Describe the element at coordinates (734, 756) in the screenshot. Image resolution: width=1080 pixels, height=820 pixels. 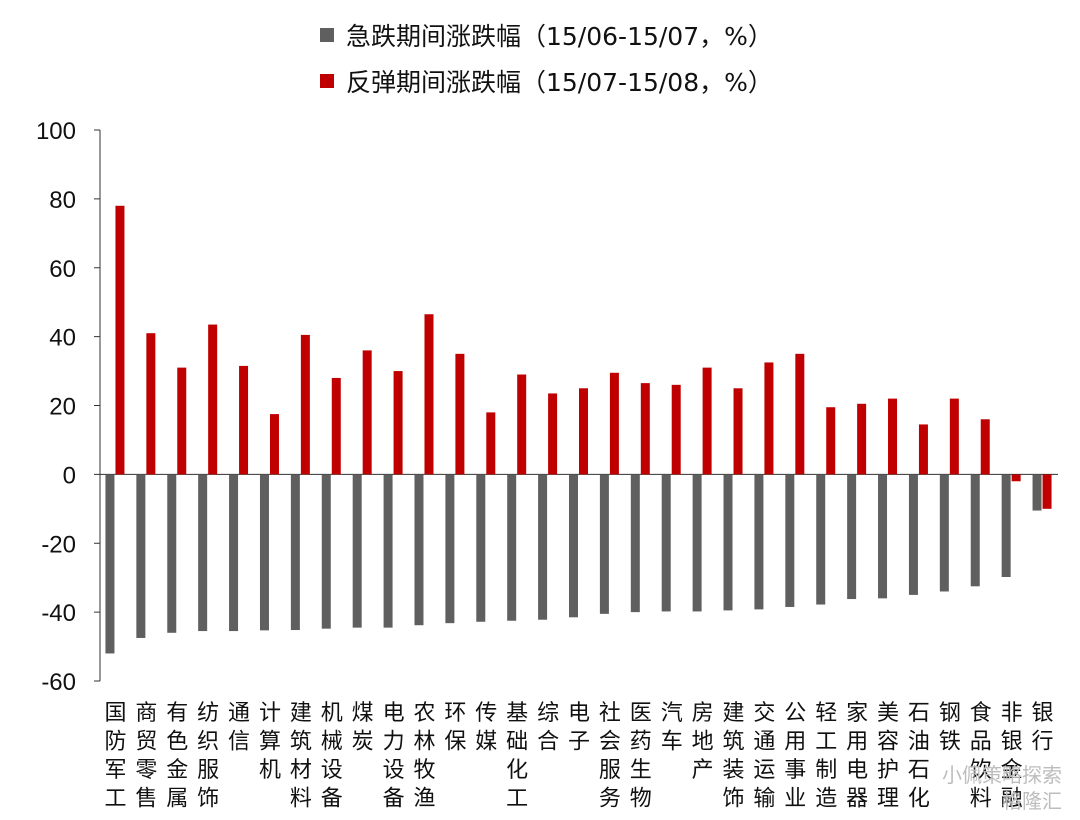
I see `category-label: 建筑装饰` at that location.